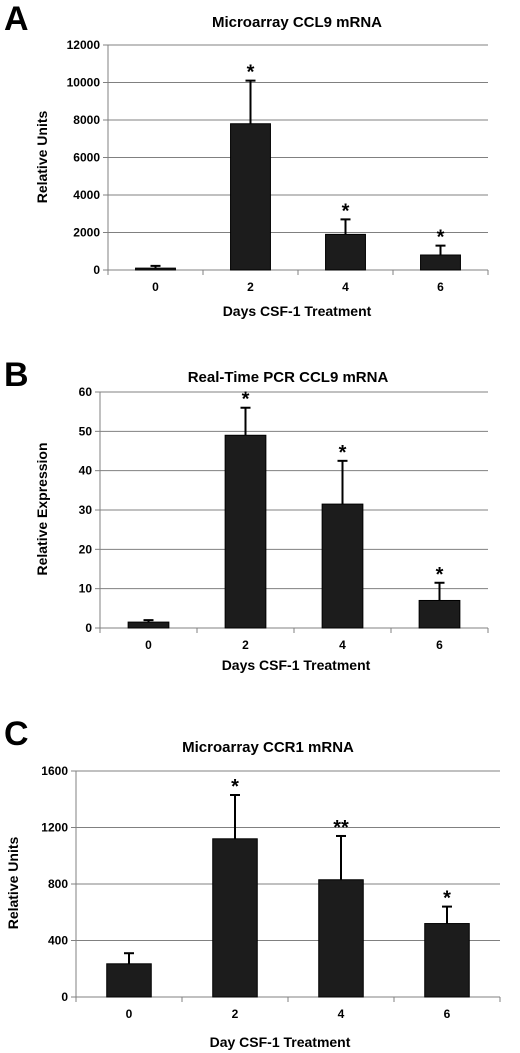 This screenshot has height=1053, width=520. What do you see at coordinates (86, 431) in the screenshot?
I see `y-tick-label: 50` at bounding box center [86, 431].